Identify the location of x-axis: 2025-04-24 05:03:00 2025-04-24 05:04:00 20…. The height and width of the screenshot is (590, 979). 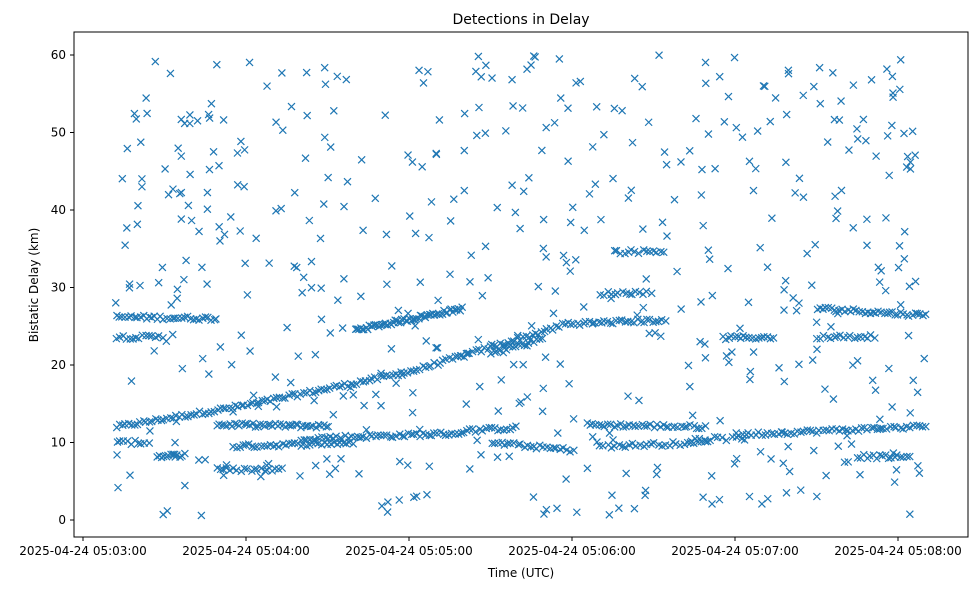
(490, 547).